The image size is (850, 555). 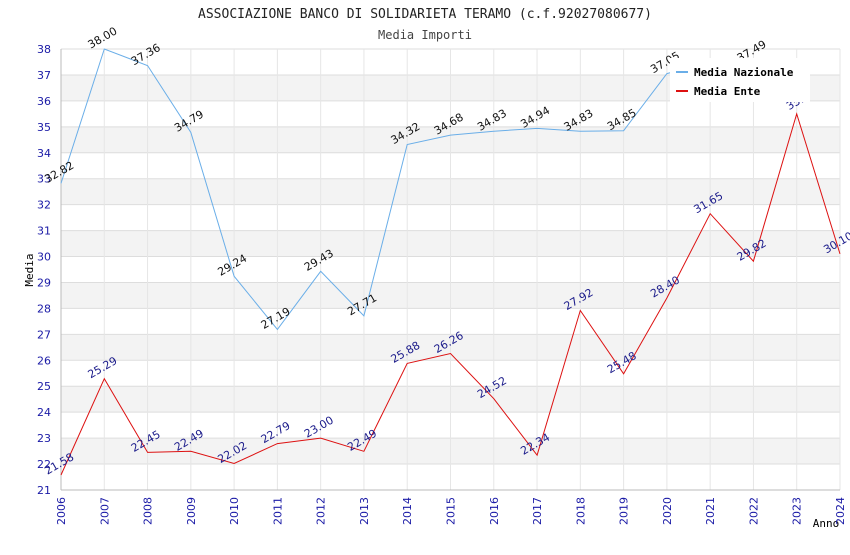 What do you see at coordinates (797, 511) in the screenshot?
I see `x-tick-label: 2023` at bounding box center [797, 511].